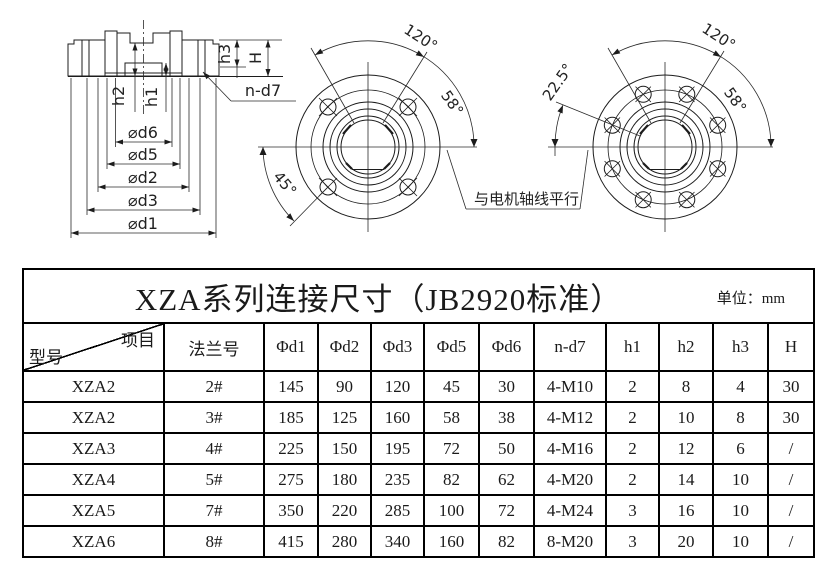 The height and width of the screenshot is (574, 835). Describe the element at coordinates (735, 100) in the screenshot. I see `angle-label-58-2: 58°` at that location.